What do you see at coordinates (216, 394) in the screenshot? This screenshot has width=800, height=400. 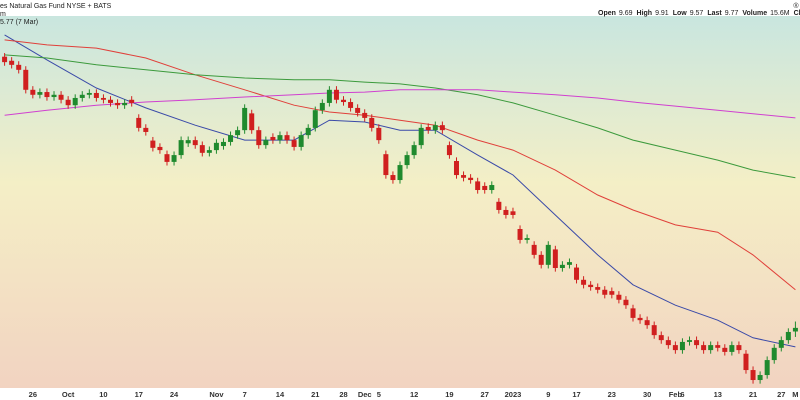 I see `x-tick-label: Nov` at bounding box center [216, 394].